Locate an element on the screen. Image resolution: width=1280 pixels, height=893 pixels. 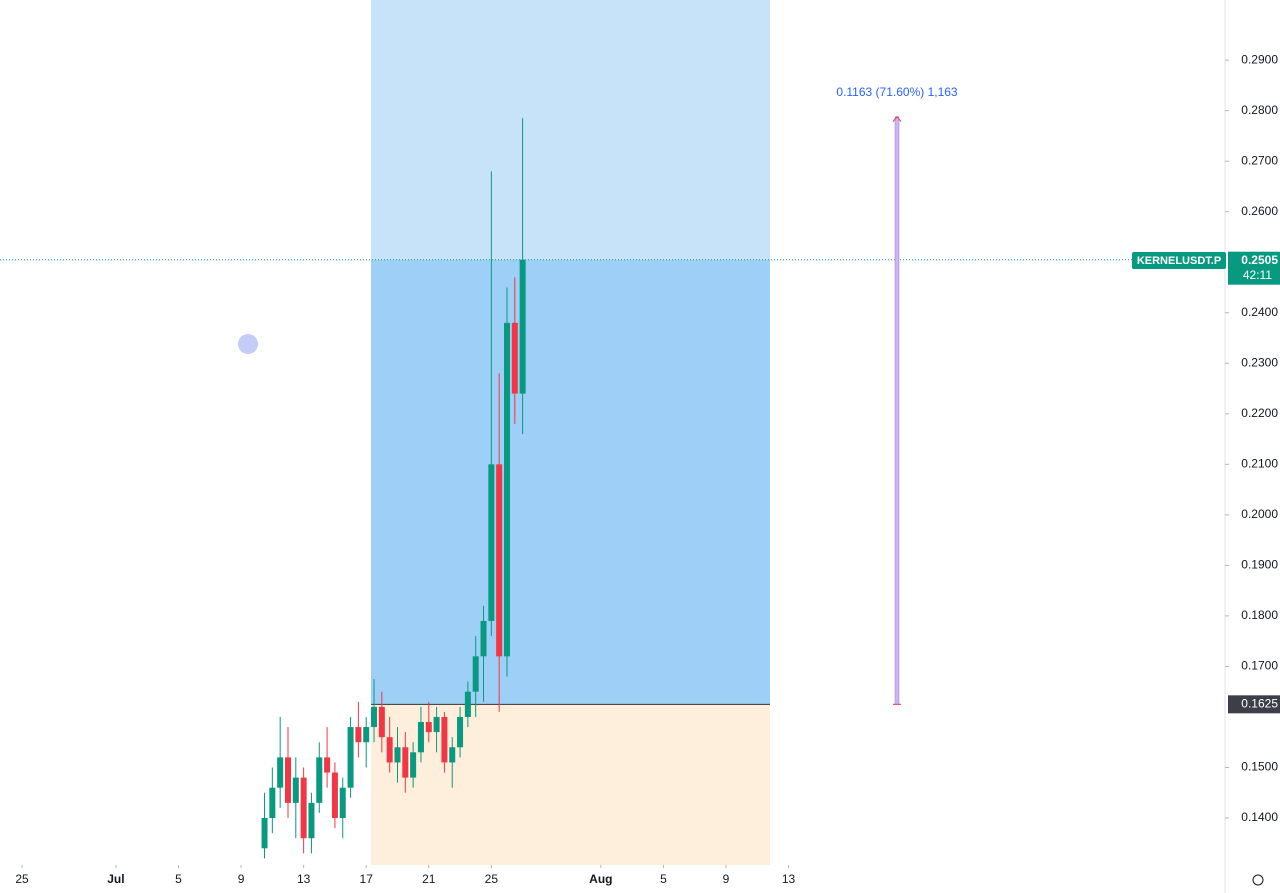
y-tick-label: 0.2700 is located at coordinates (1259, 160).